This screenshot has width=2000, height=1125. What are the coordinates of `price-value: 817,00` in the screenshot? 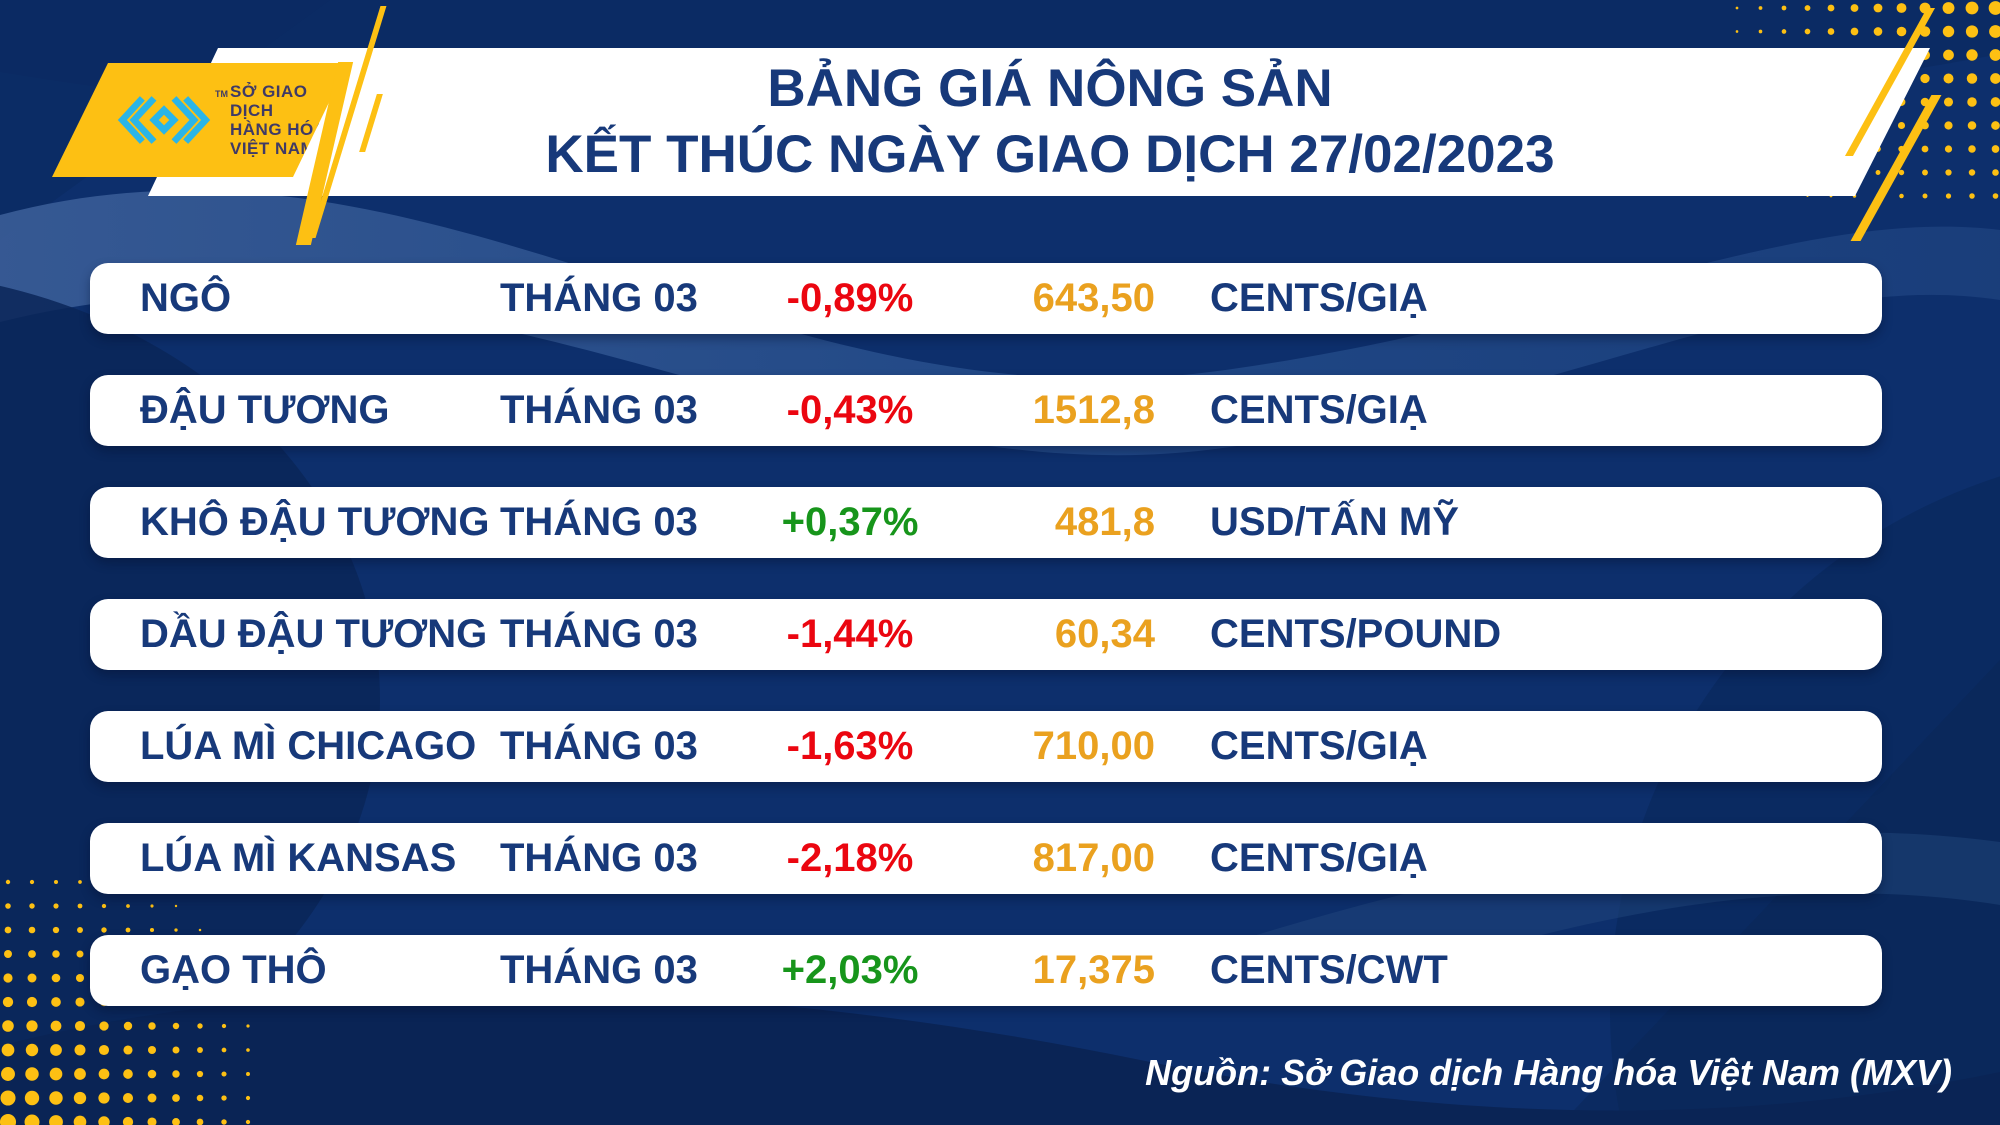 It's located at (1093, 858).